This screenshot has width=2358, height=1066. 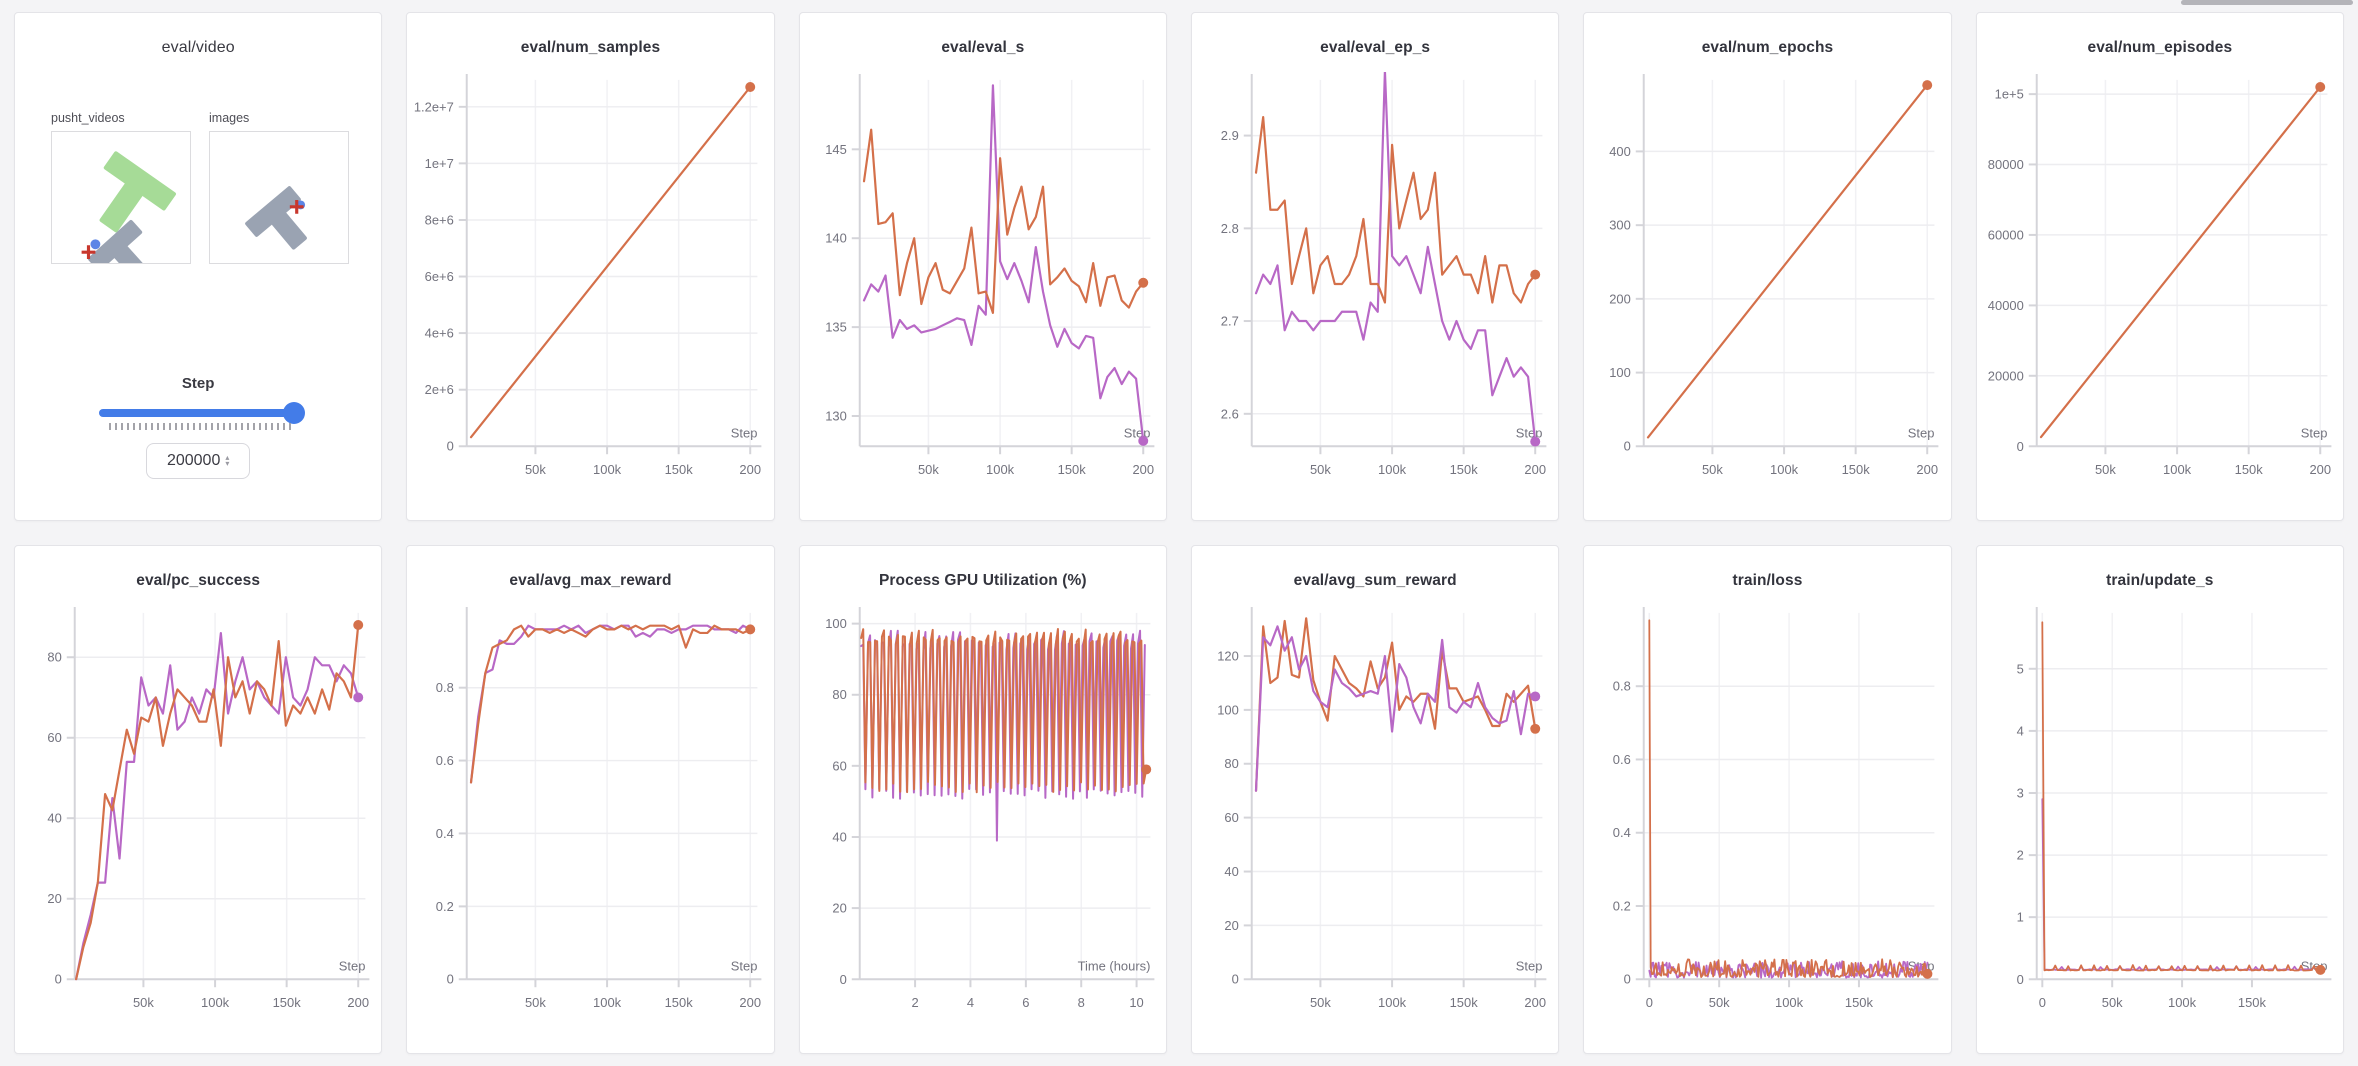 I want to click on chart-title: eval/avg_max_reward, so click(x=590, y=580).